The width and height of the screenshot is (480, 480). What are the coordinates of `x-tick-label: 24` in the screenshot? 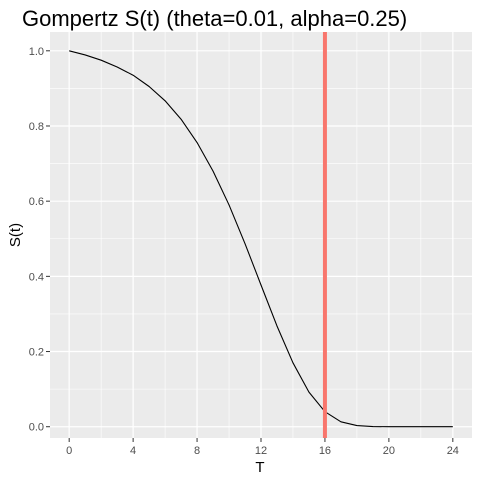 It's located at (453, 451).